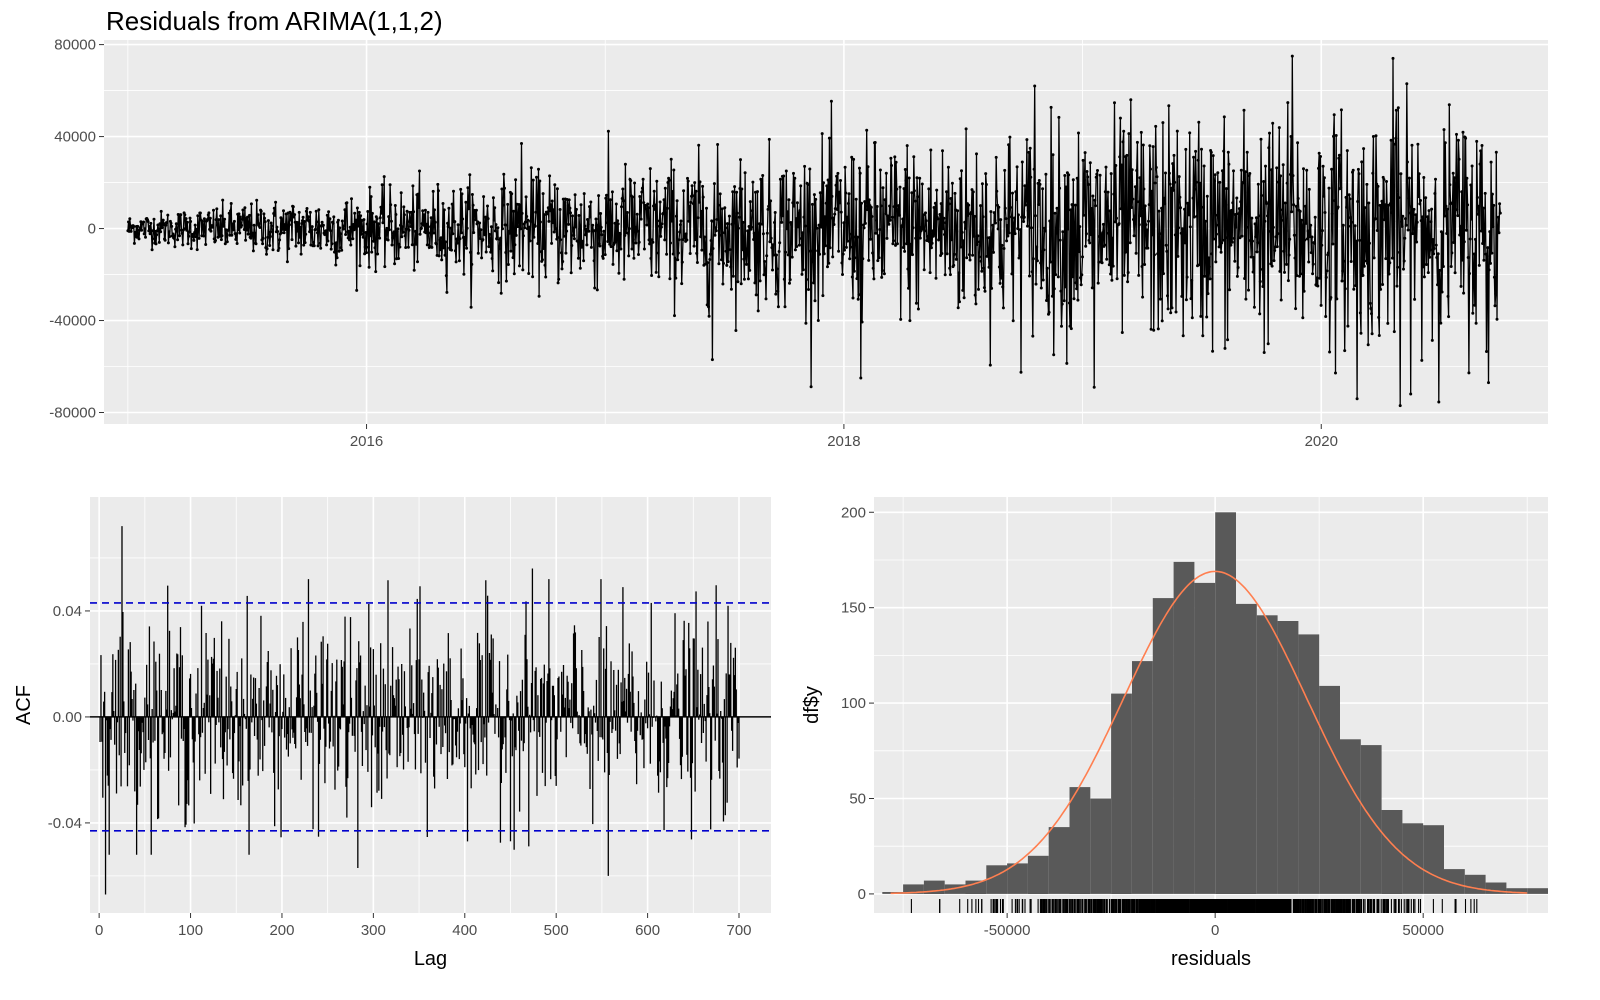 The width and height of the screenshot is (1600, 1000). Describe the element at coordinates (430, 959) in the screenshot. I see `acf-x-axis-label: Lag` at that location.